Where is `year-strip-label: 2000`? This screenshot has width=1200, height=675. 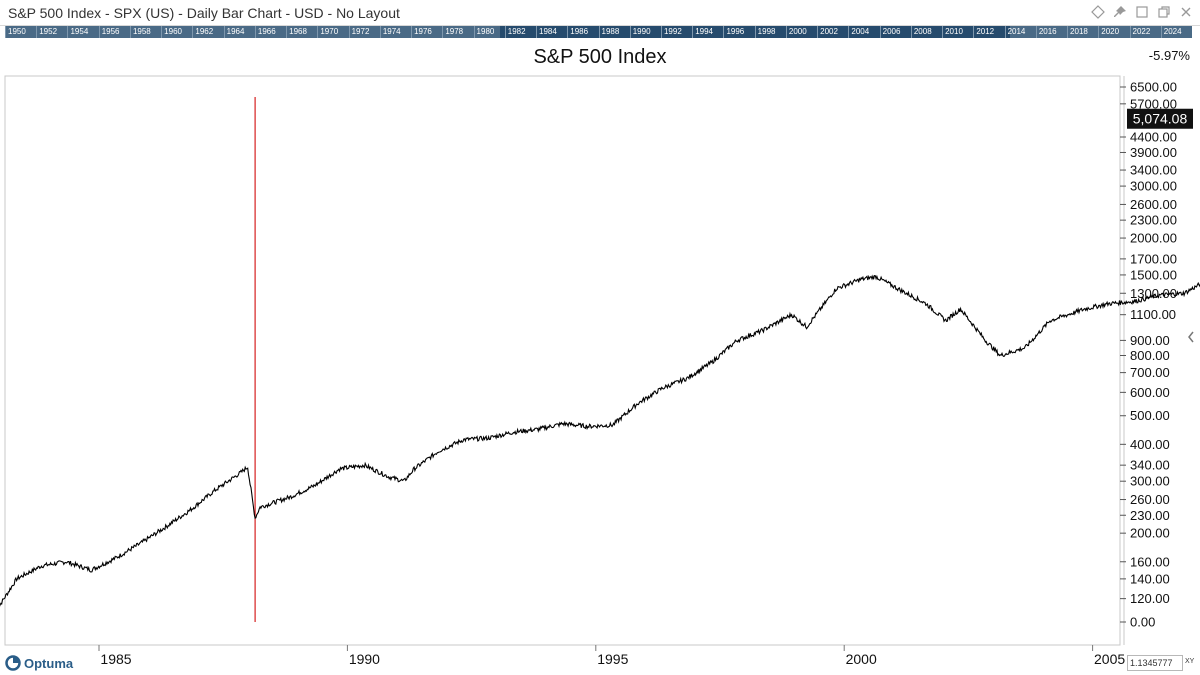
year-strip-label: 2000 is located at coordinates (801, 32).